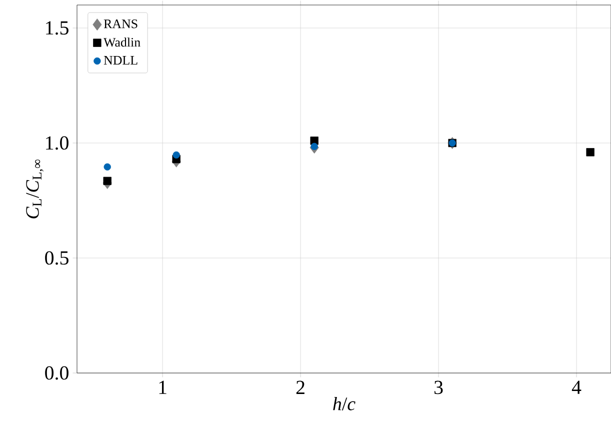 The width and height of the screenshot is (611, 430). What do you see at coordinates (56, 258) in the screenshot?
I see `y-tick-label: 0.5` at bounding box center [56, 258].